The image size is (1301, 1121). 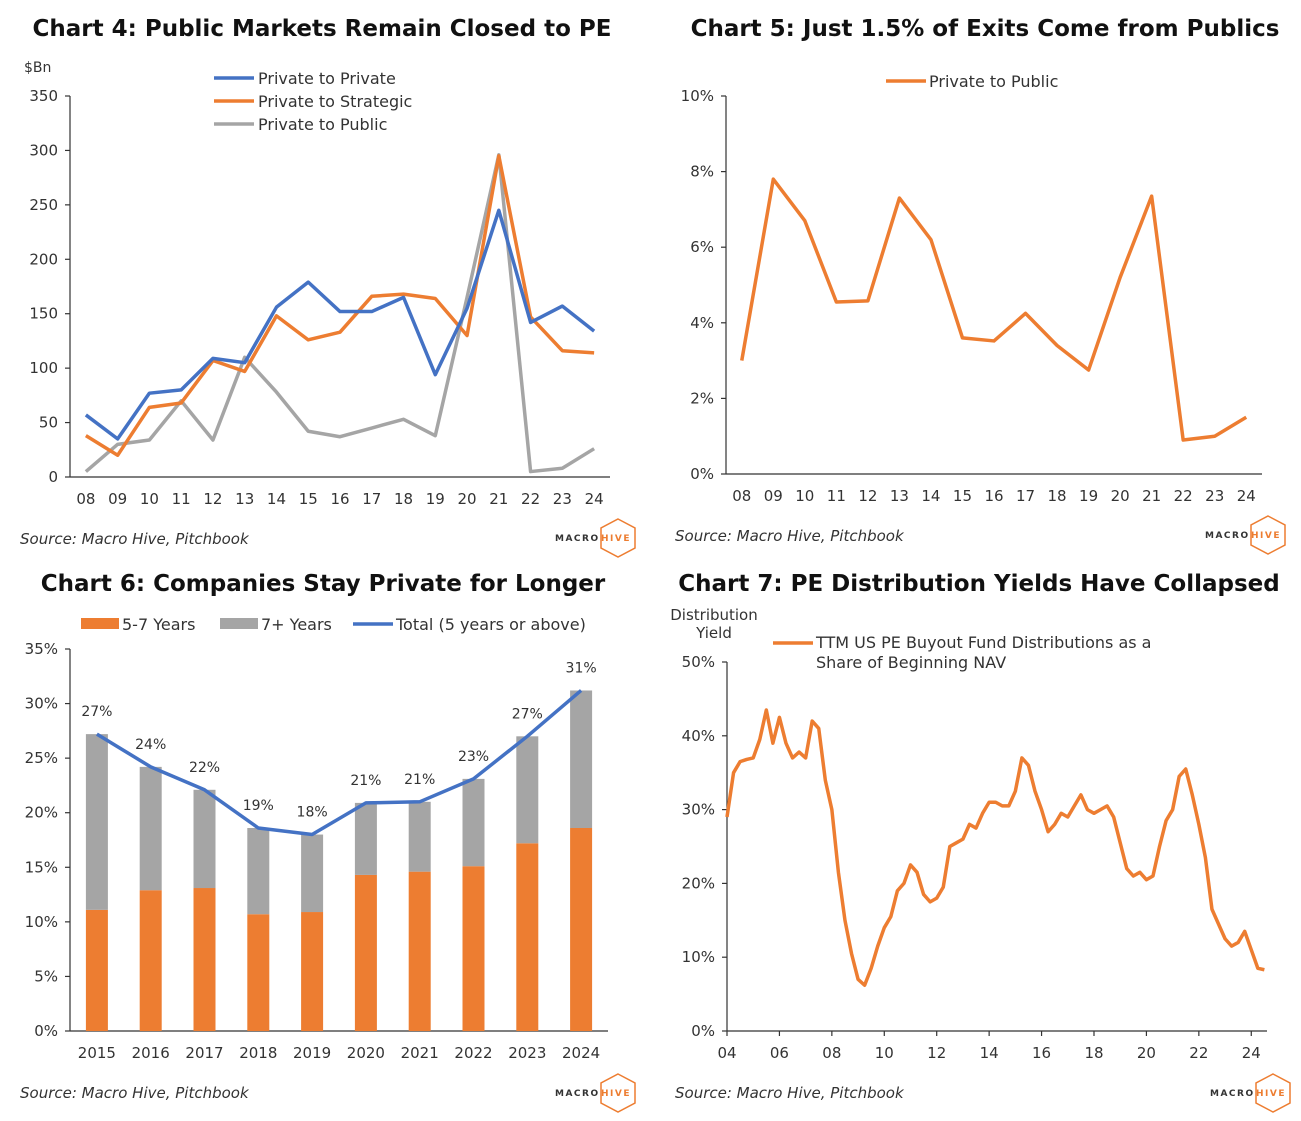 I want to click on chart5-y-tick-label: 4%, so click(x=702, y=323).